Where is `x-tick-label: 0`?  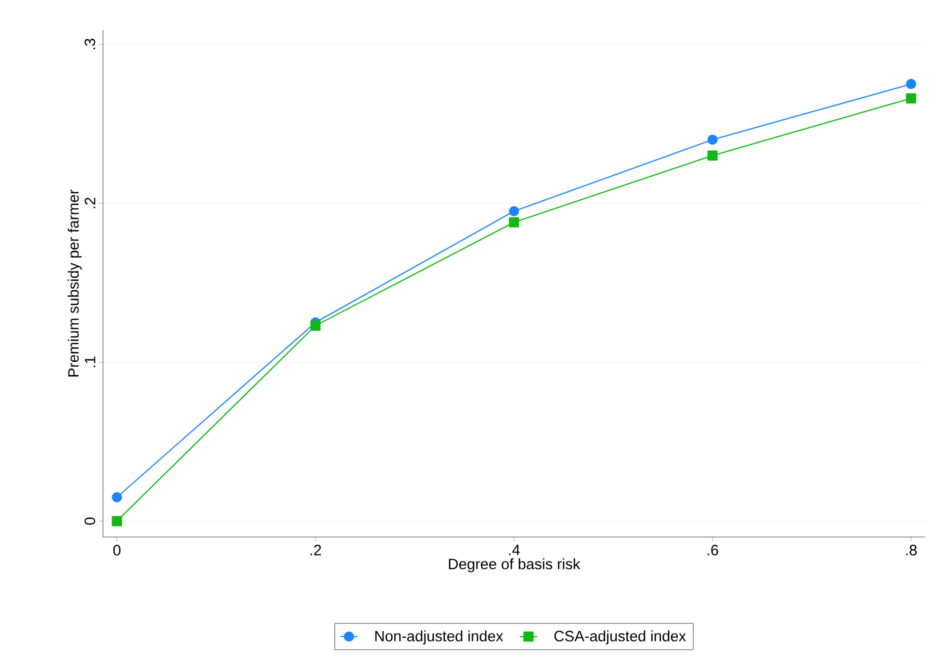 x-tick-label: 0 is located at coordinates (116, 550).